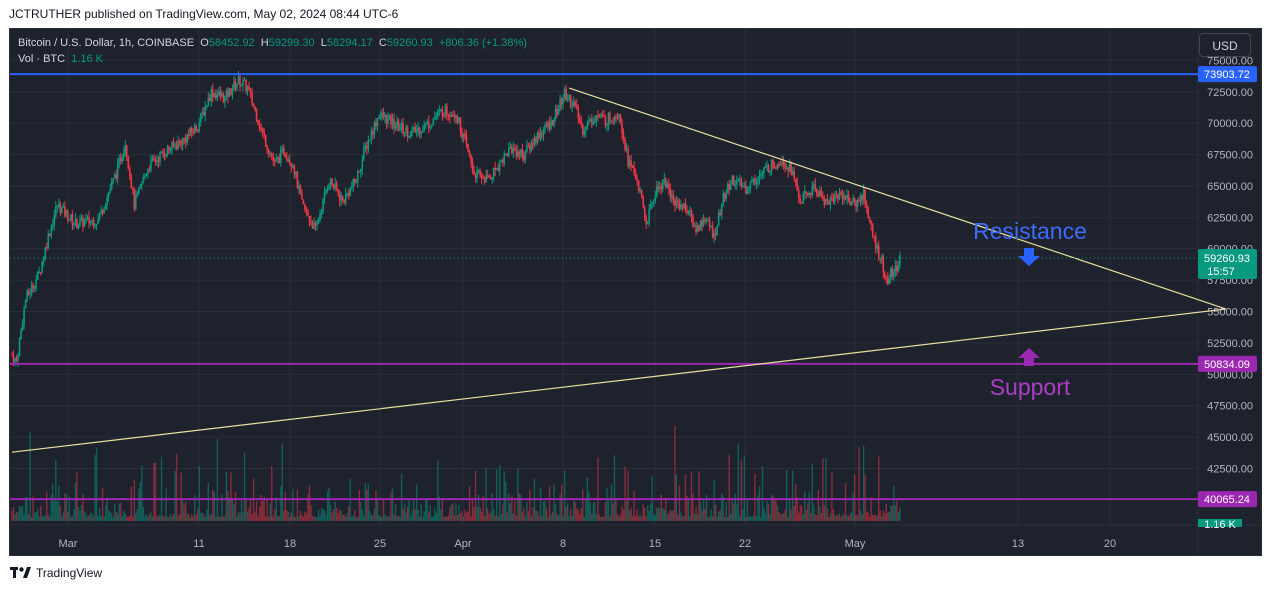  Describe the element at coordinates (1225, 45) in the screenshot. I see `currency-button: USD` at that location.